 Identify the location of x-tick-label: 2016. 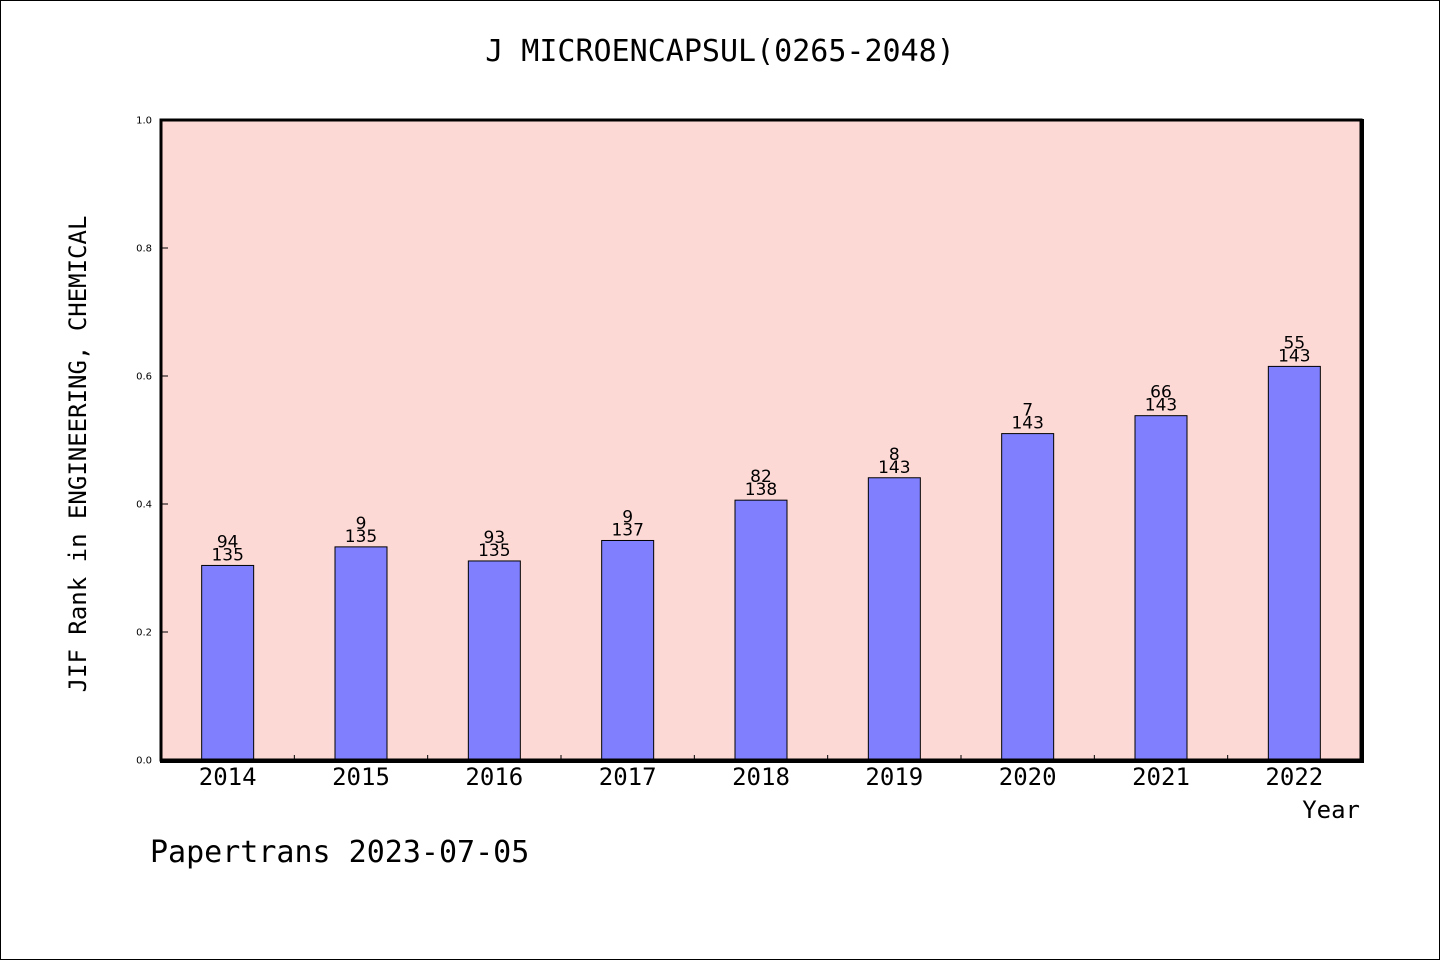
(494, 777).